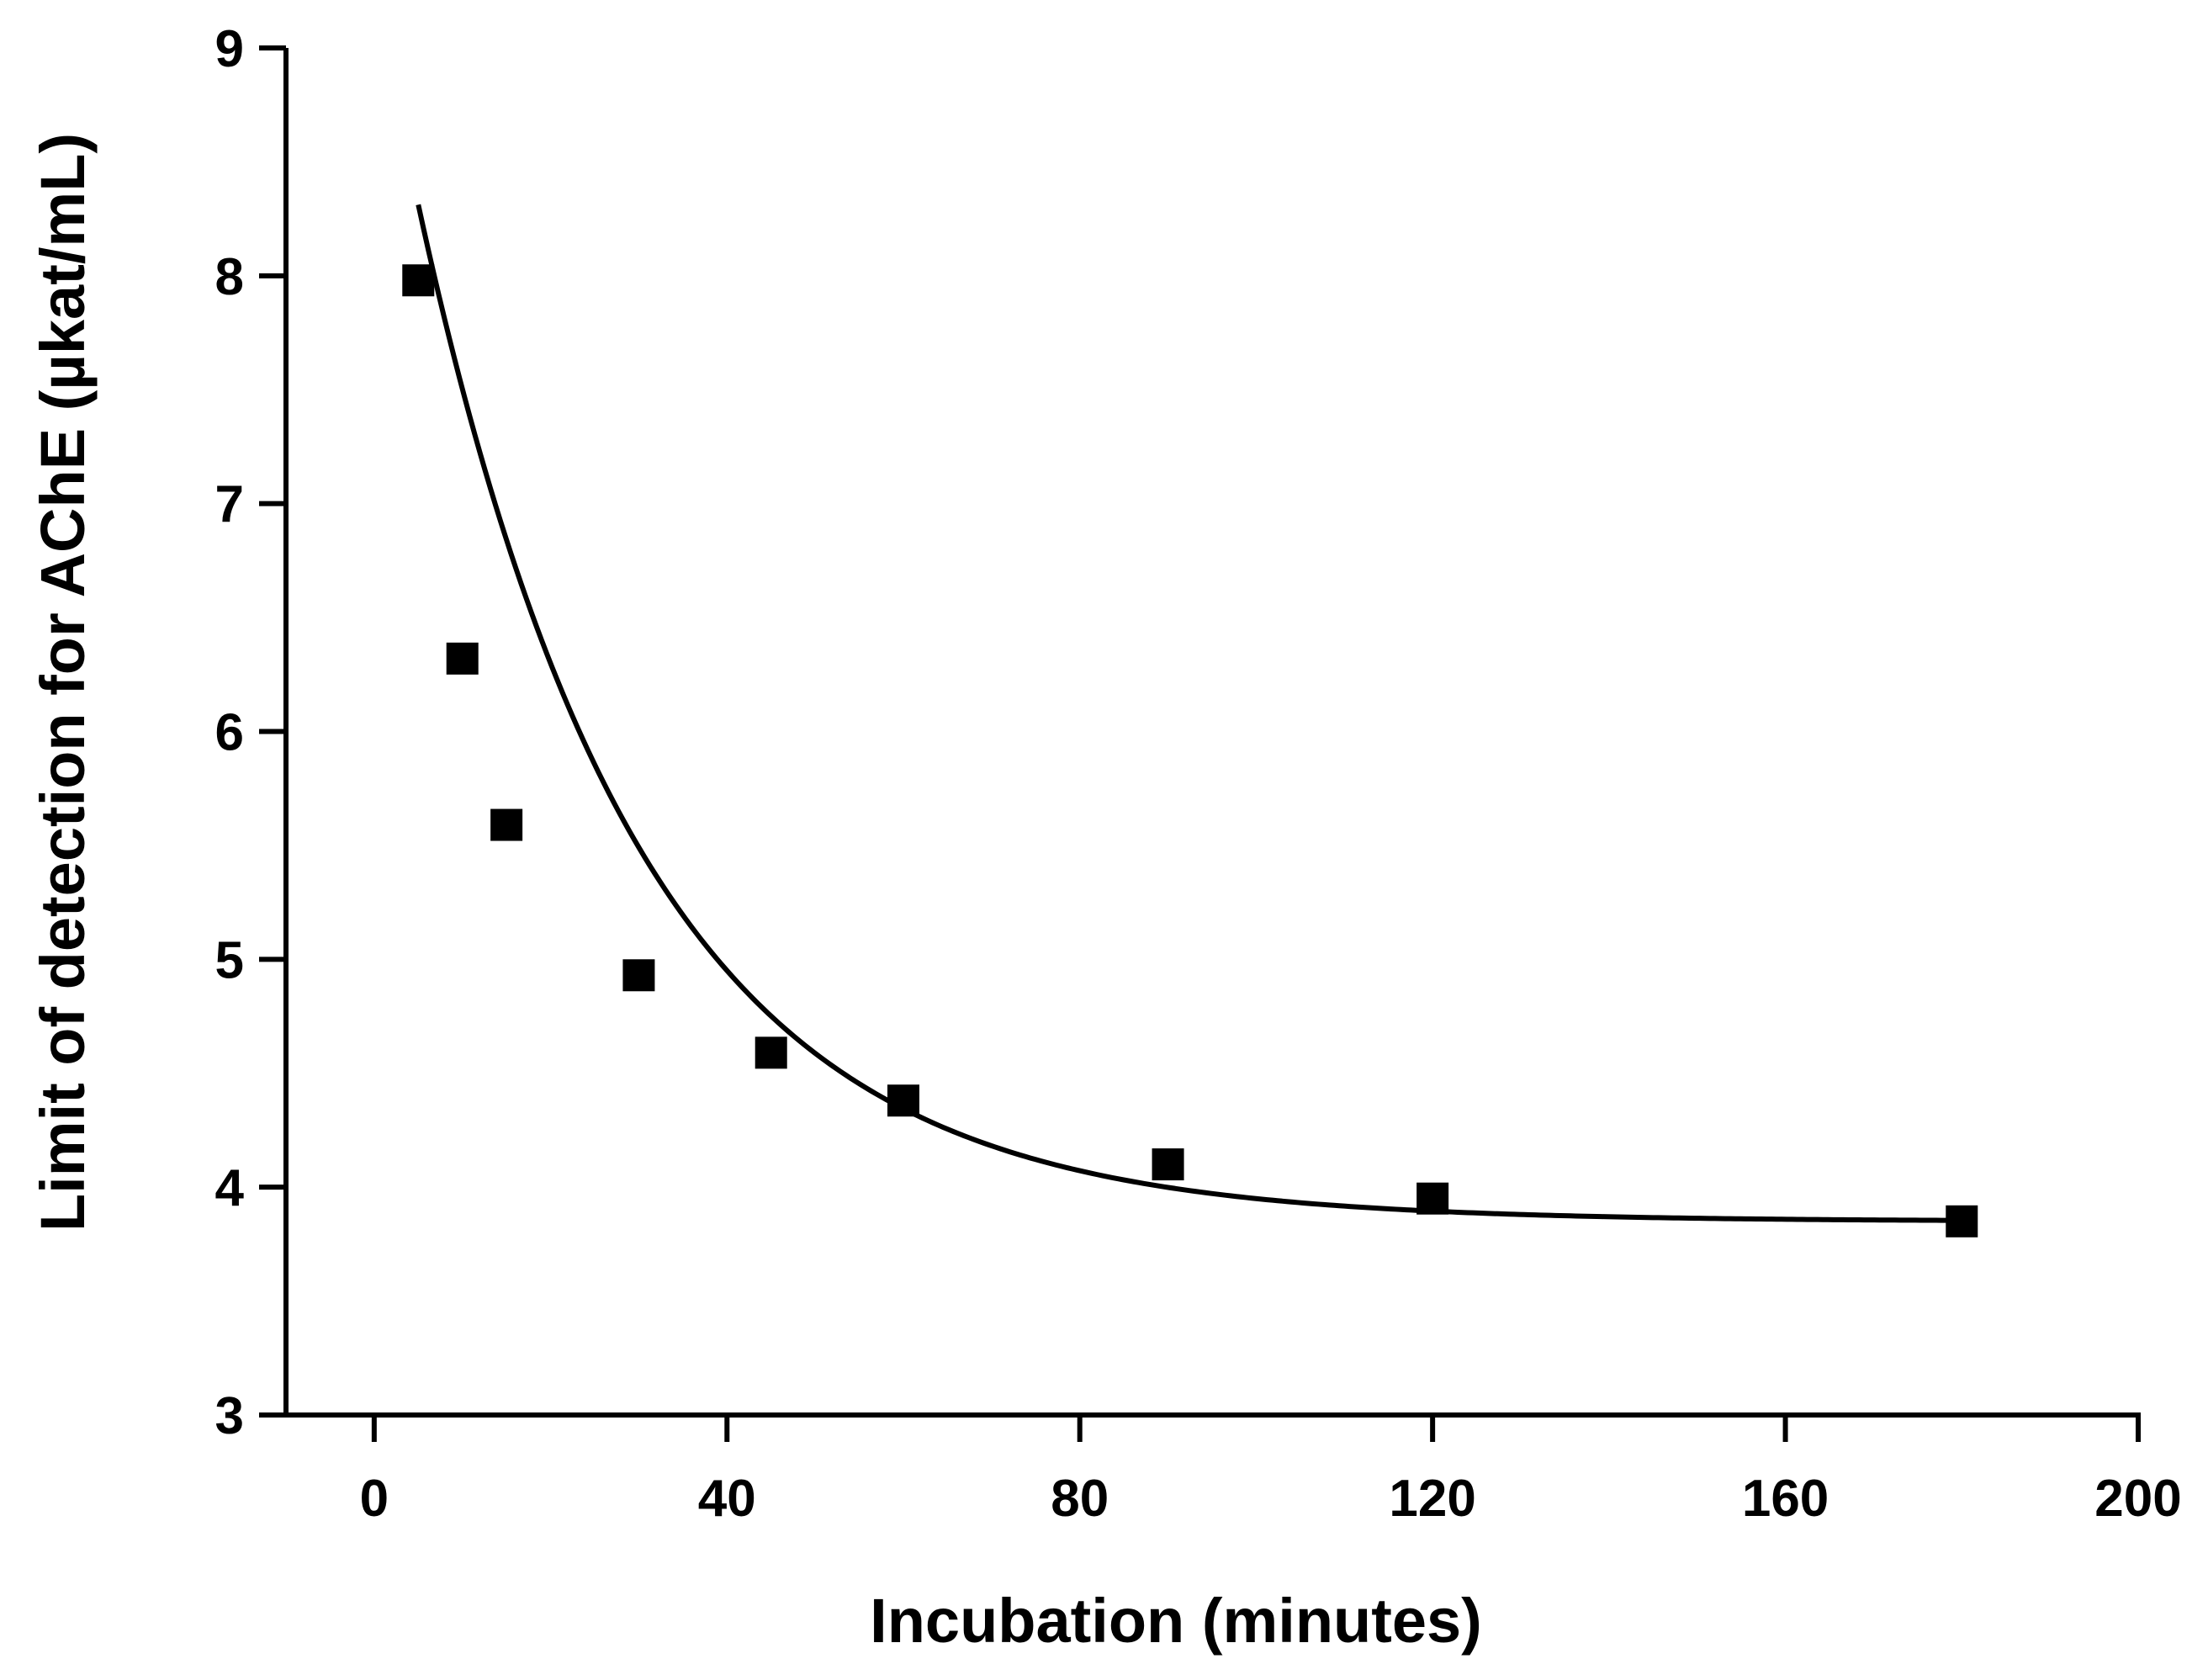  I want to click on y-tick-label: 4, so click(230, 1188).